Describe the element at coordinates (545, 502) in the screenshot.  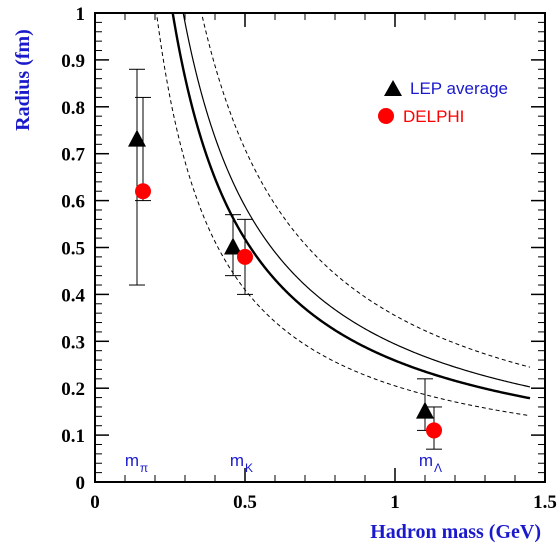
I see `x-tick-label: 1.5` at that location.